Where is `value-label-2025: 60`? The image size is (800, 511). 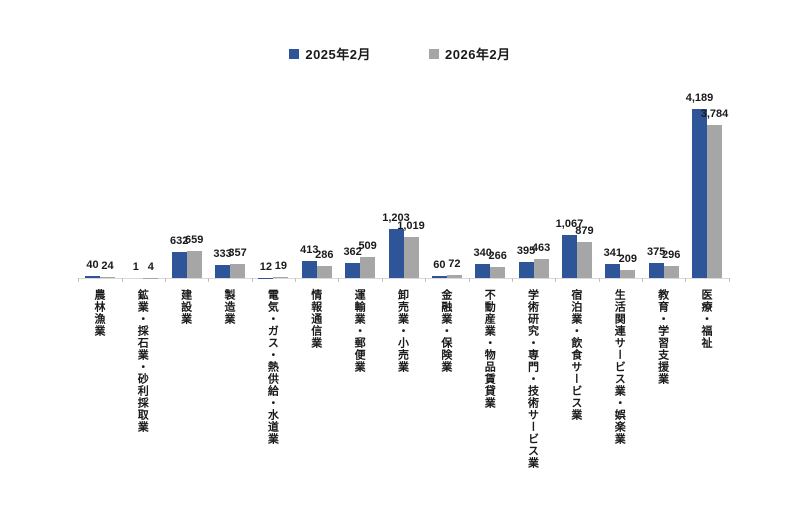
value-label-2025: 60 is located at coordinates (439, 264).